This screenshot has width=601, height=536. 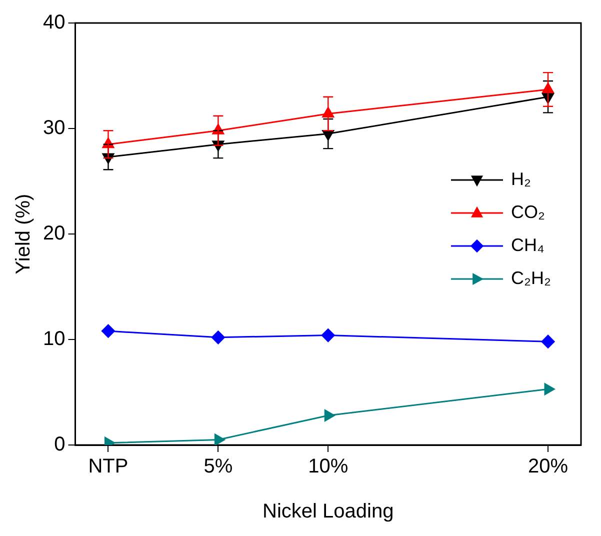 I want to click on x-tick-label: 5%, so click(x=218, y=467).